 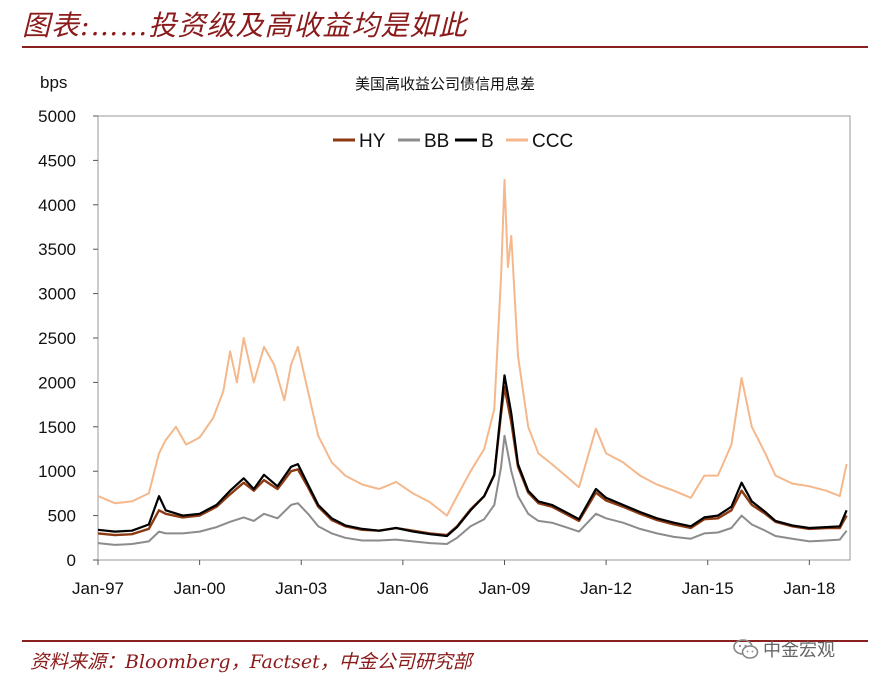 What do you see at coordinates (746, 649) in the screenshot?
I see `wechat-icon` at bounding box center [746, 649].